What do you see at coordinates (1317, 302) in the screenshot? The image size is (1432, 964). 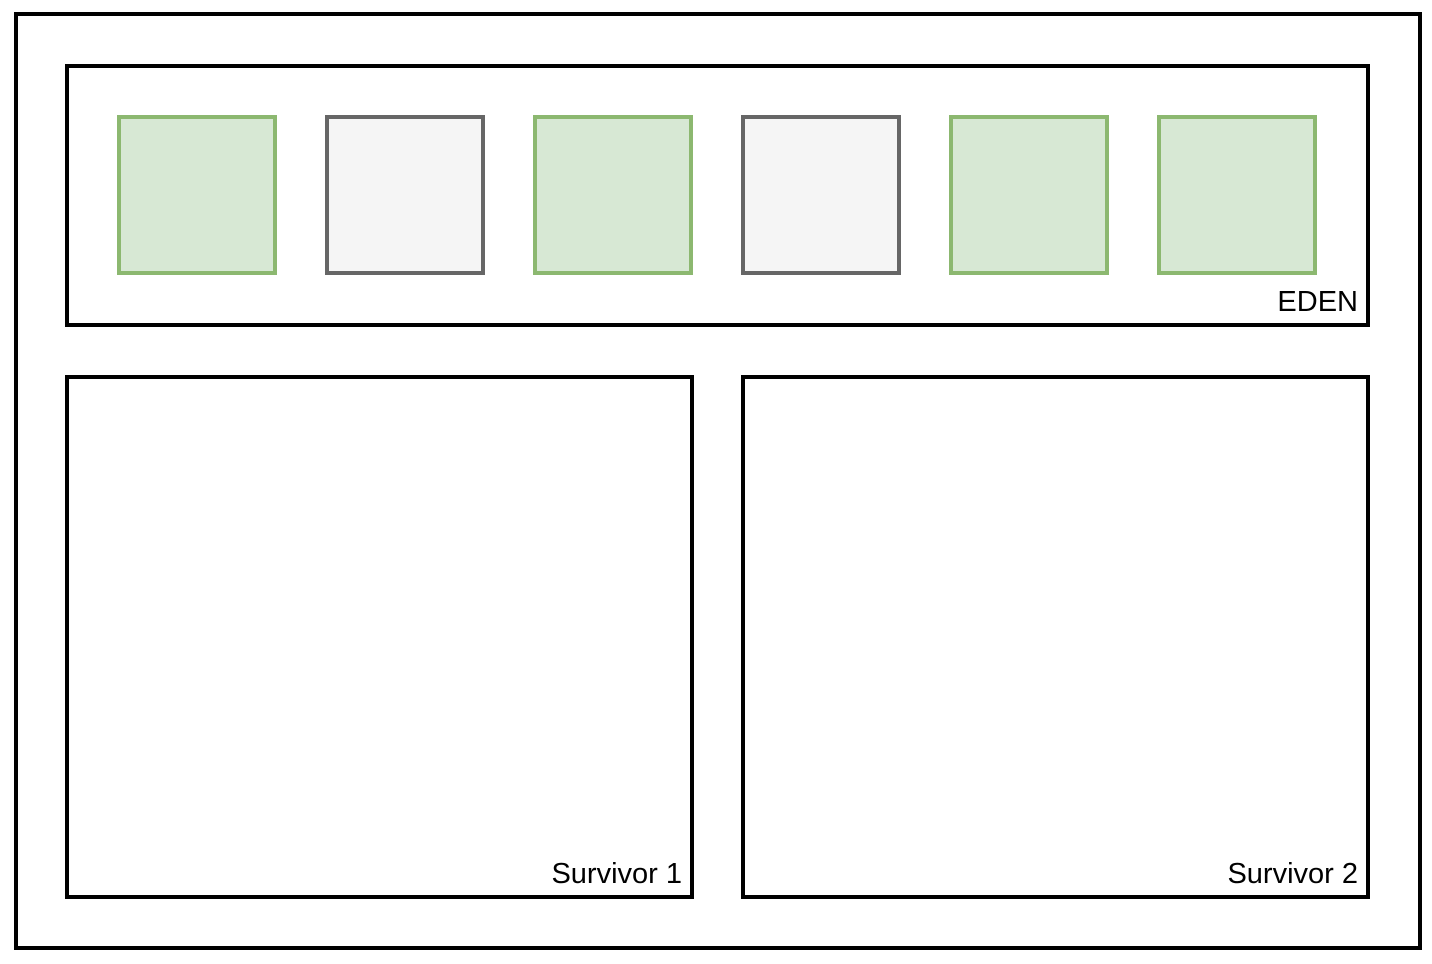 I see `eden-label: EDEN` at bounding box center [1317, 302].